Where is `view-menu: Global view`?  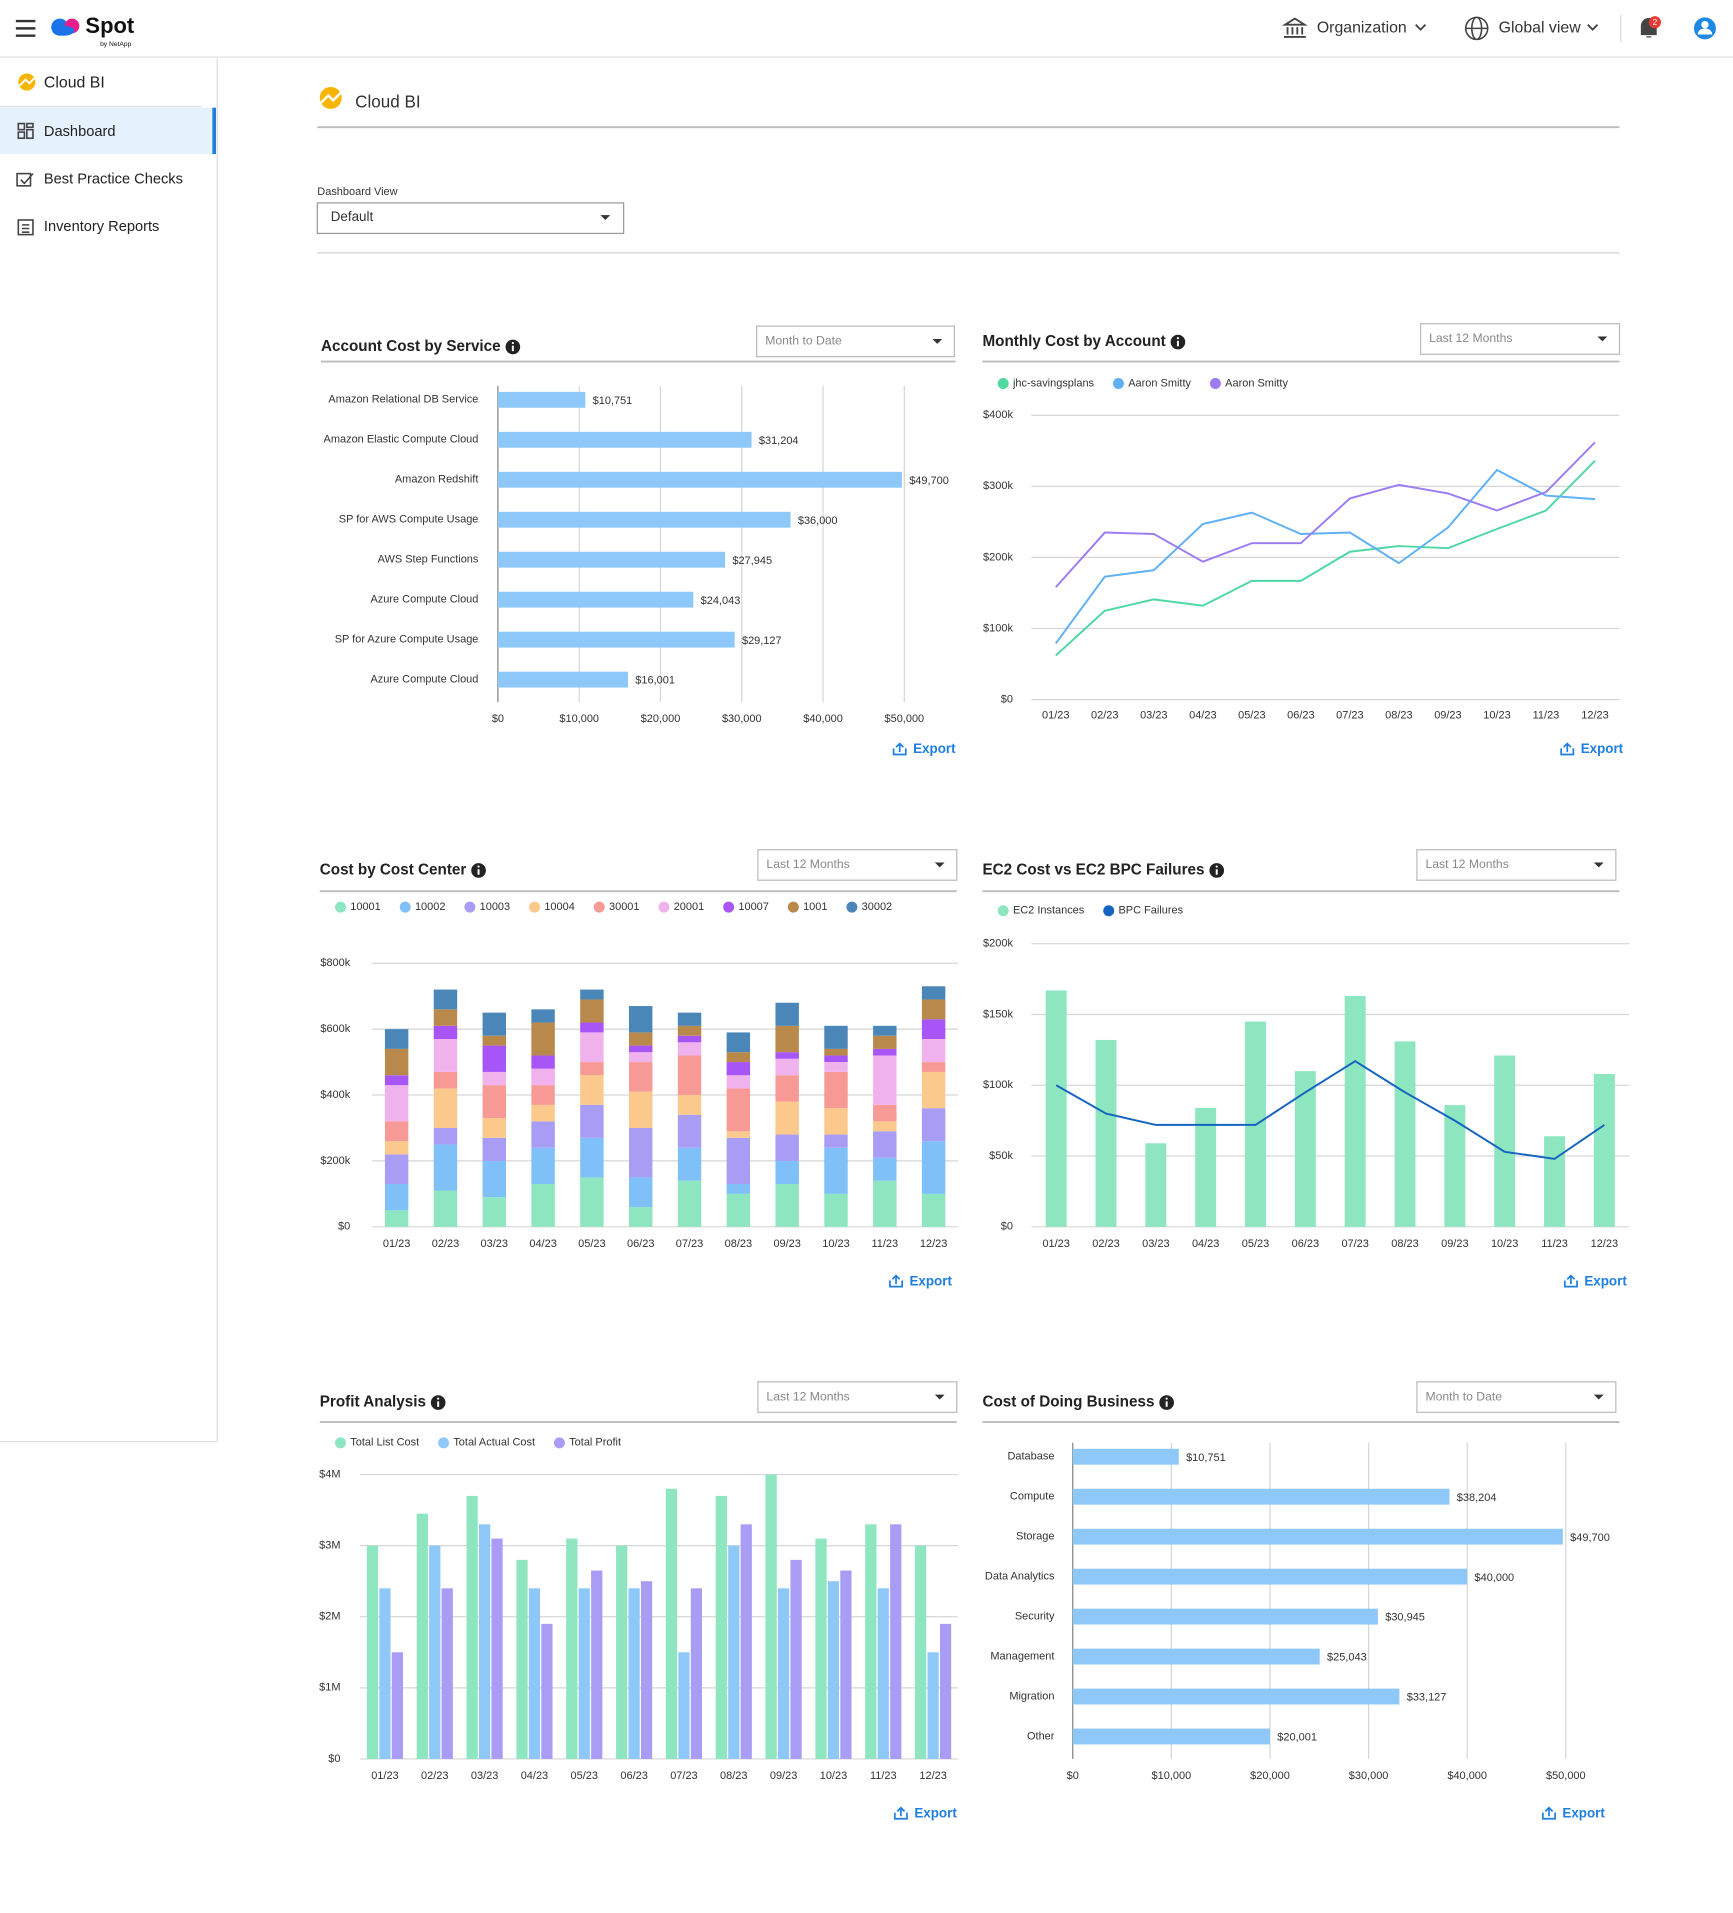 view-menu: Global view is located at coordinates (1540, 28).